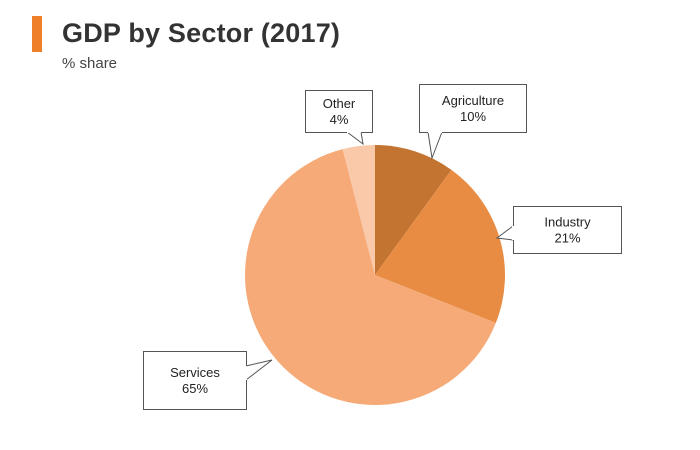 The width and height of the screenshot is (700, 450). Describe the element at coordinates (339, 119) in the screenshot. I see `callout-value: 4%` at that location.